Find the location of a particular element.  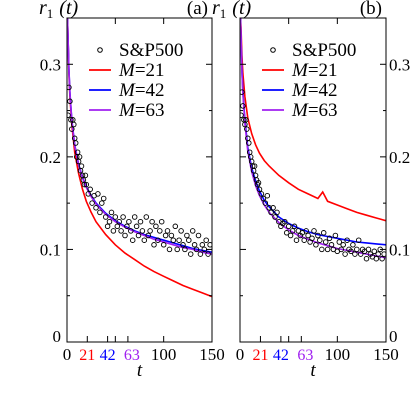

legend-label: S&P500 is located at coordinates (324, 50).